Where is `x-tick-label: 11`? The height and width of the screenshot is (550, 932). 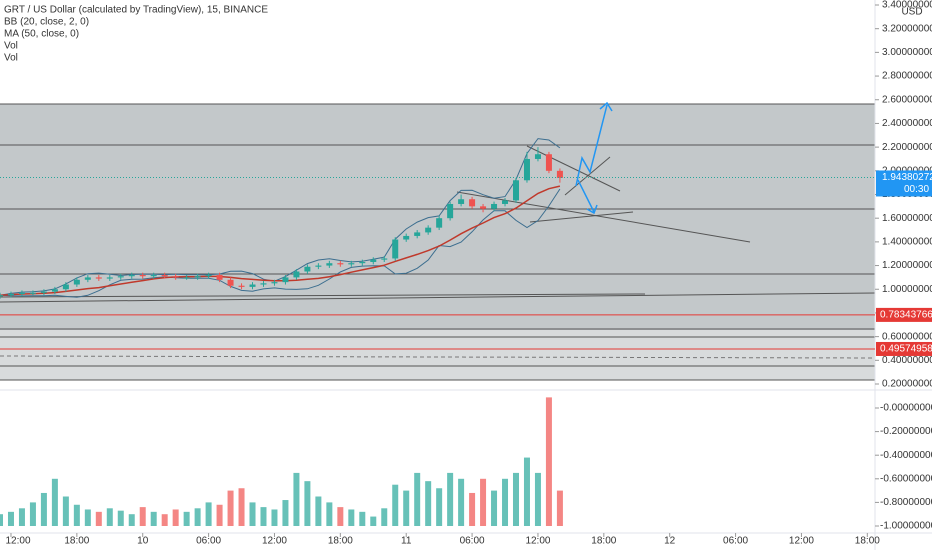 x-tick-label: 11 is located at coordinates (406, 541).